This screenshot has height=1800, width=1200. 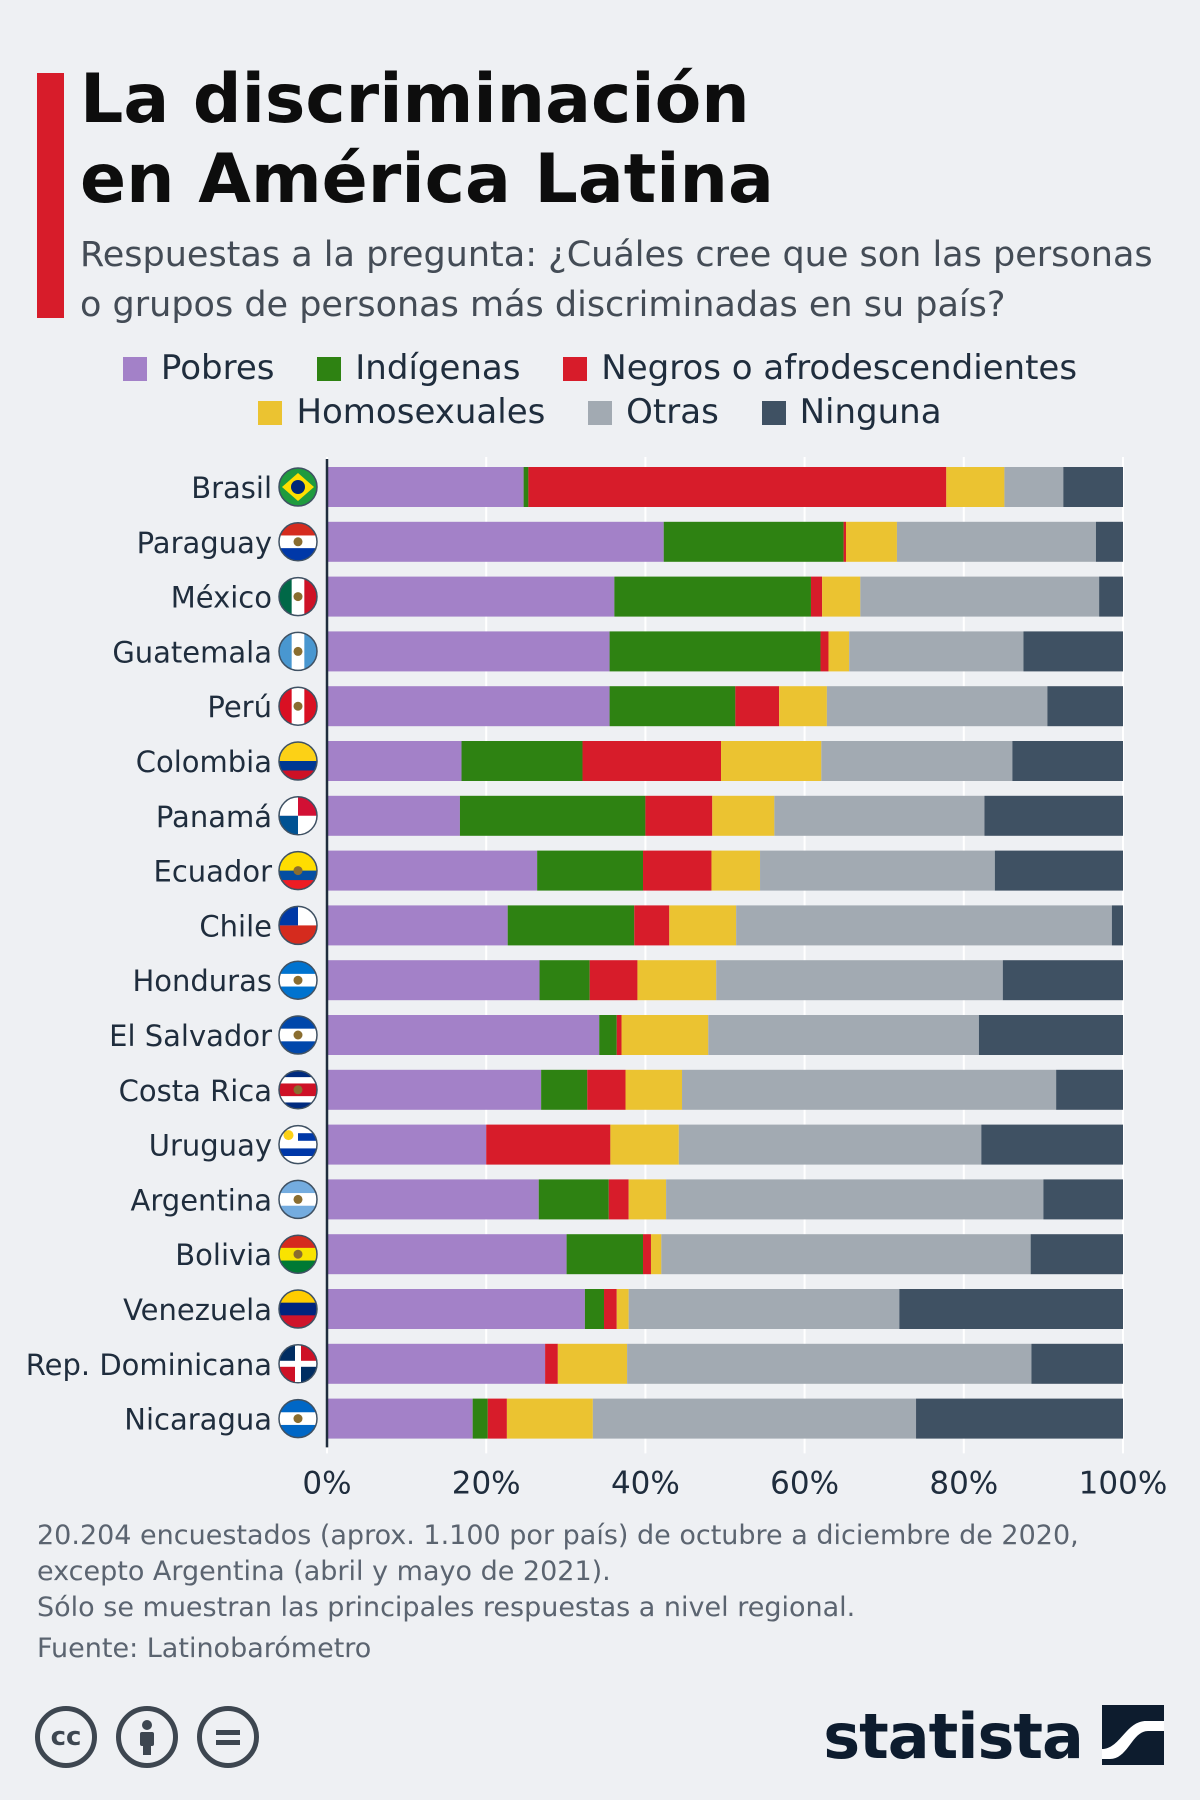 I want to click on category-label: Guatemala, so click(x=192, y=652).